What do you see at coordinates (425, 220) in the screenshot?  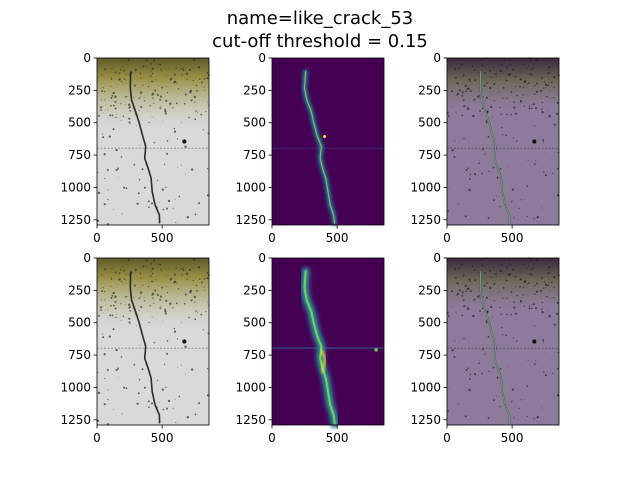 I see `overlay-image-top-ytick-label: 1250` at bounding box center [425, 220].